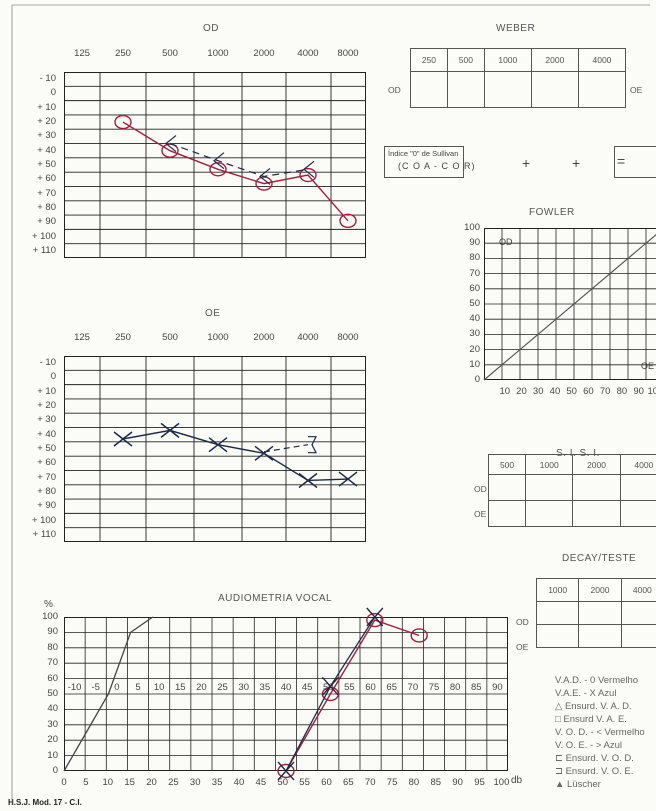 The width and height of the screenshot is (656, 811). What do you see at coordinates (457, 782) in the screenshot?
I see `vocal-x-label: 90` at bounding box center [457, 782].